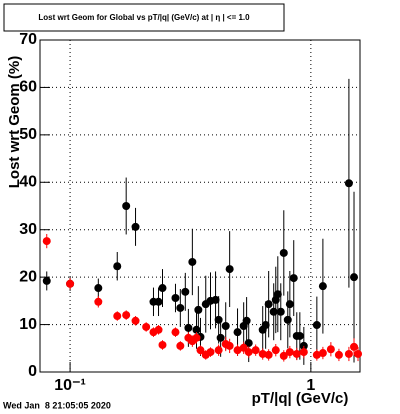  I want to click on x-tick-label: 10⁻¹, so click(70, 385).